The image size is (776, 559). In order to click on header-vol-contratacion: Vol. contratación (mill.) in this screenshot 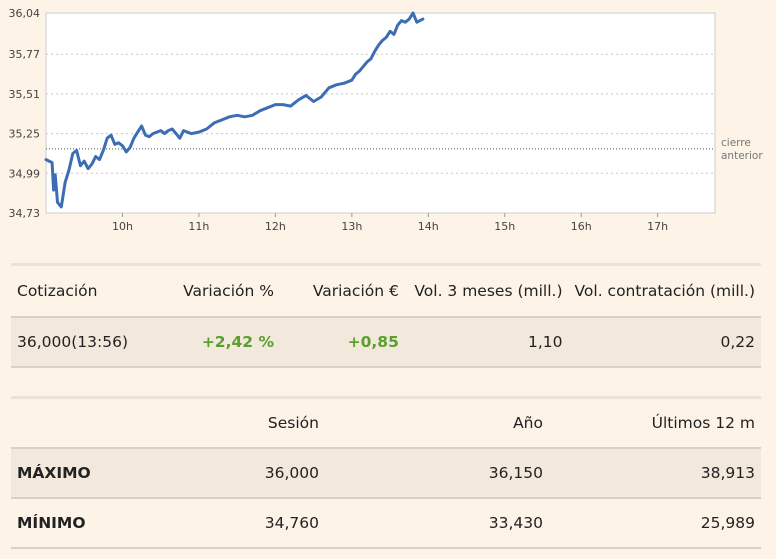, I will do `click(664, 290)`.